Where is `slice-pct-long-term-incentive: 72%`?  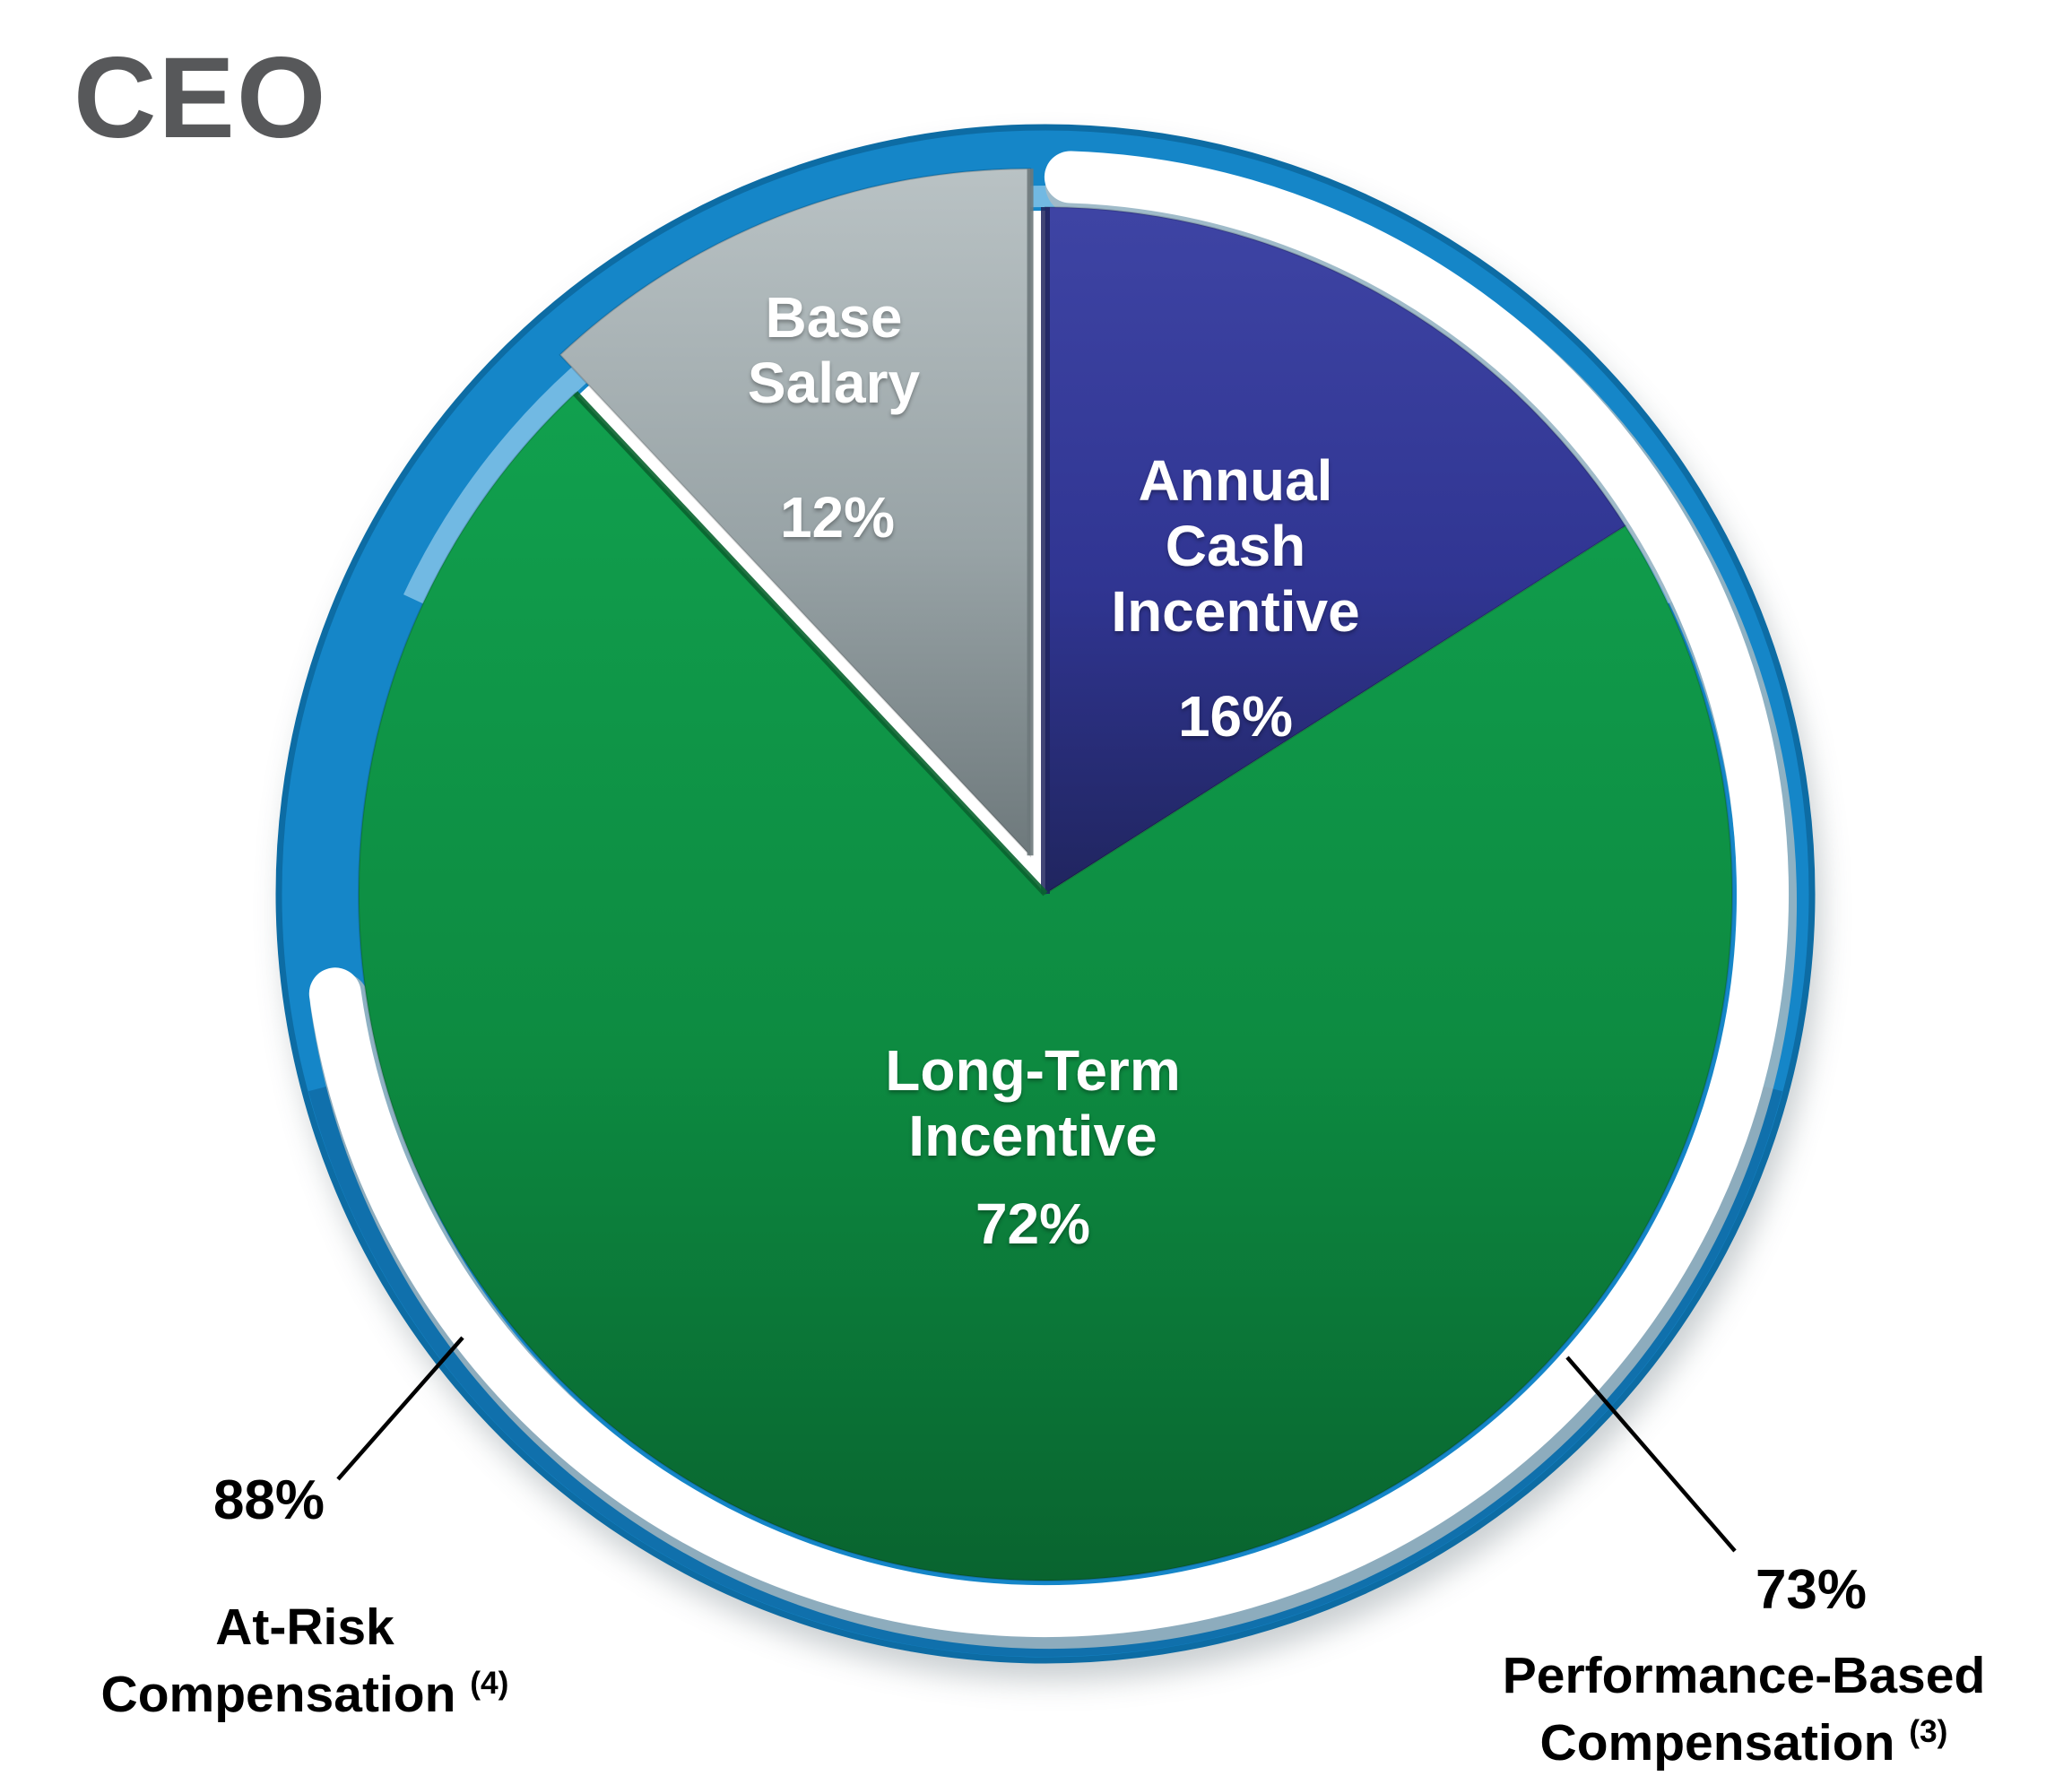
slice-pct-long-term-incentive: 72% is located at coordinates (1033, 1223).